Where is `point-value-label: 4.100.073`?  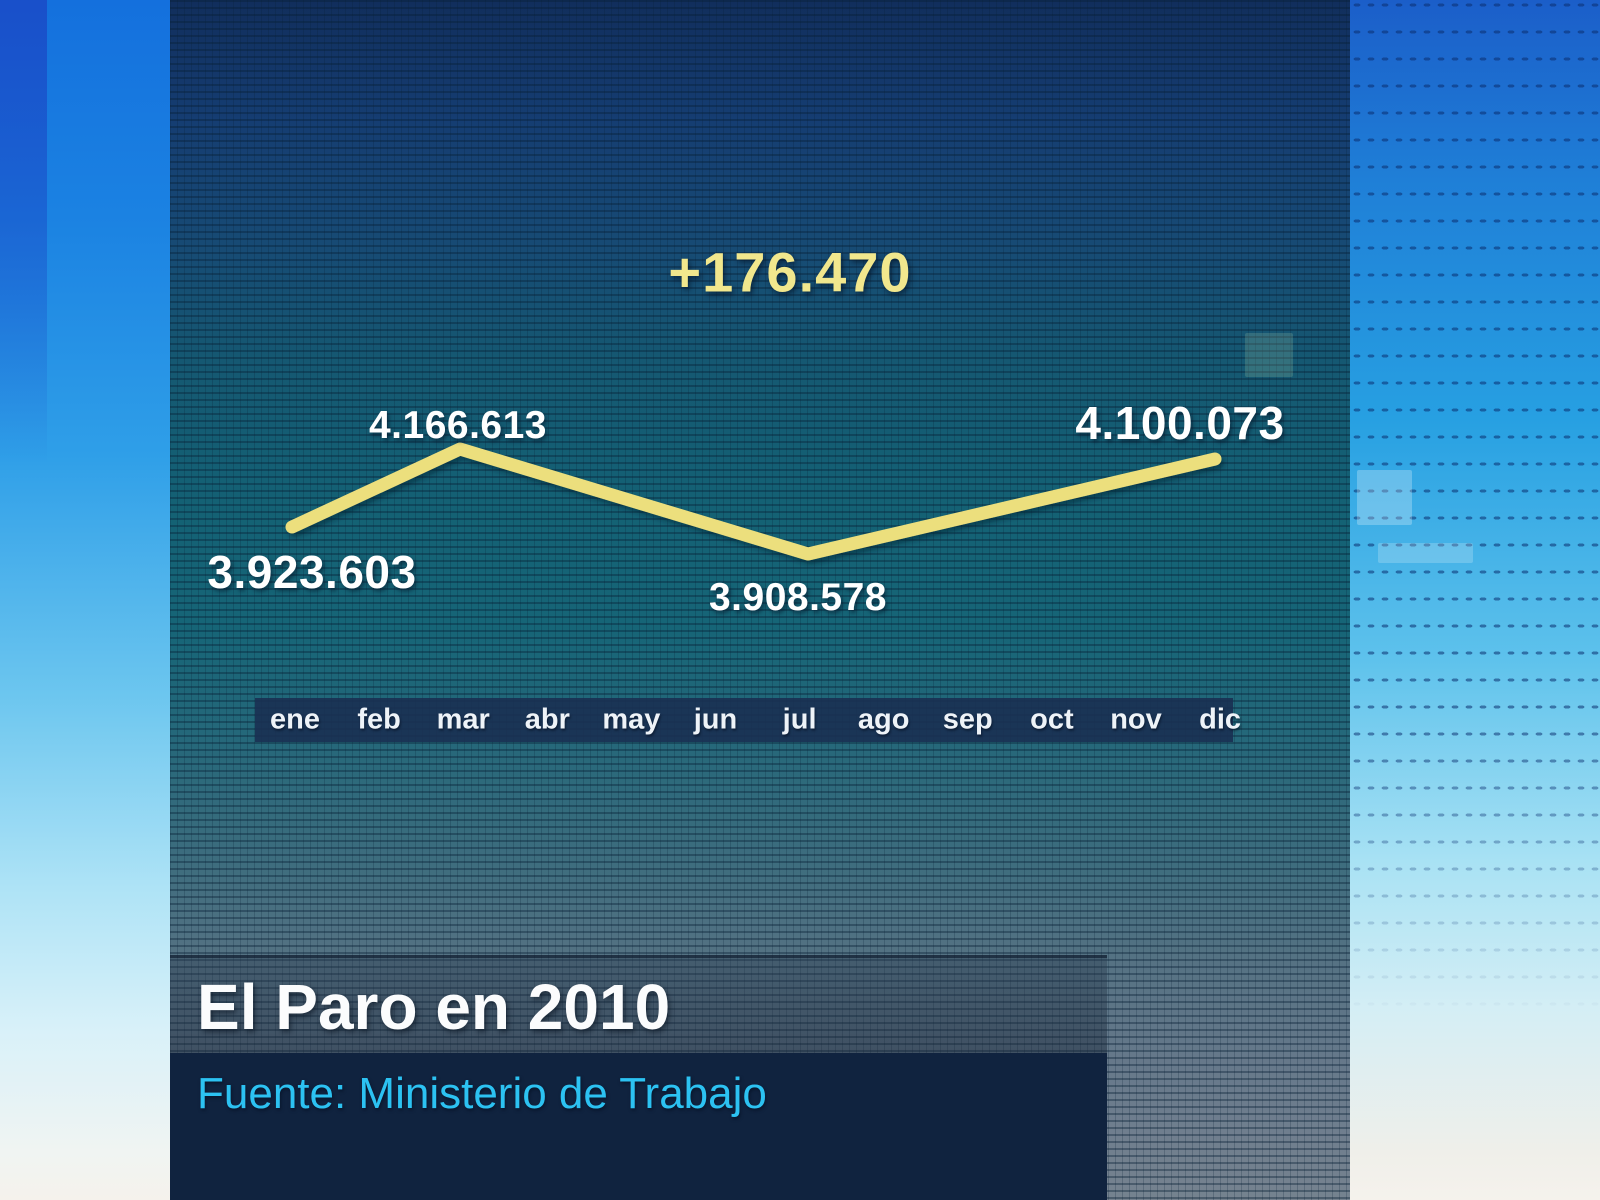
point-value-label: 4.100.073 is located at coordinates (1180, 423).